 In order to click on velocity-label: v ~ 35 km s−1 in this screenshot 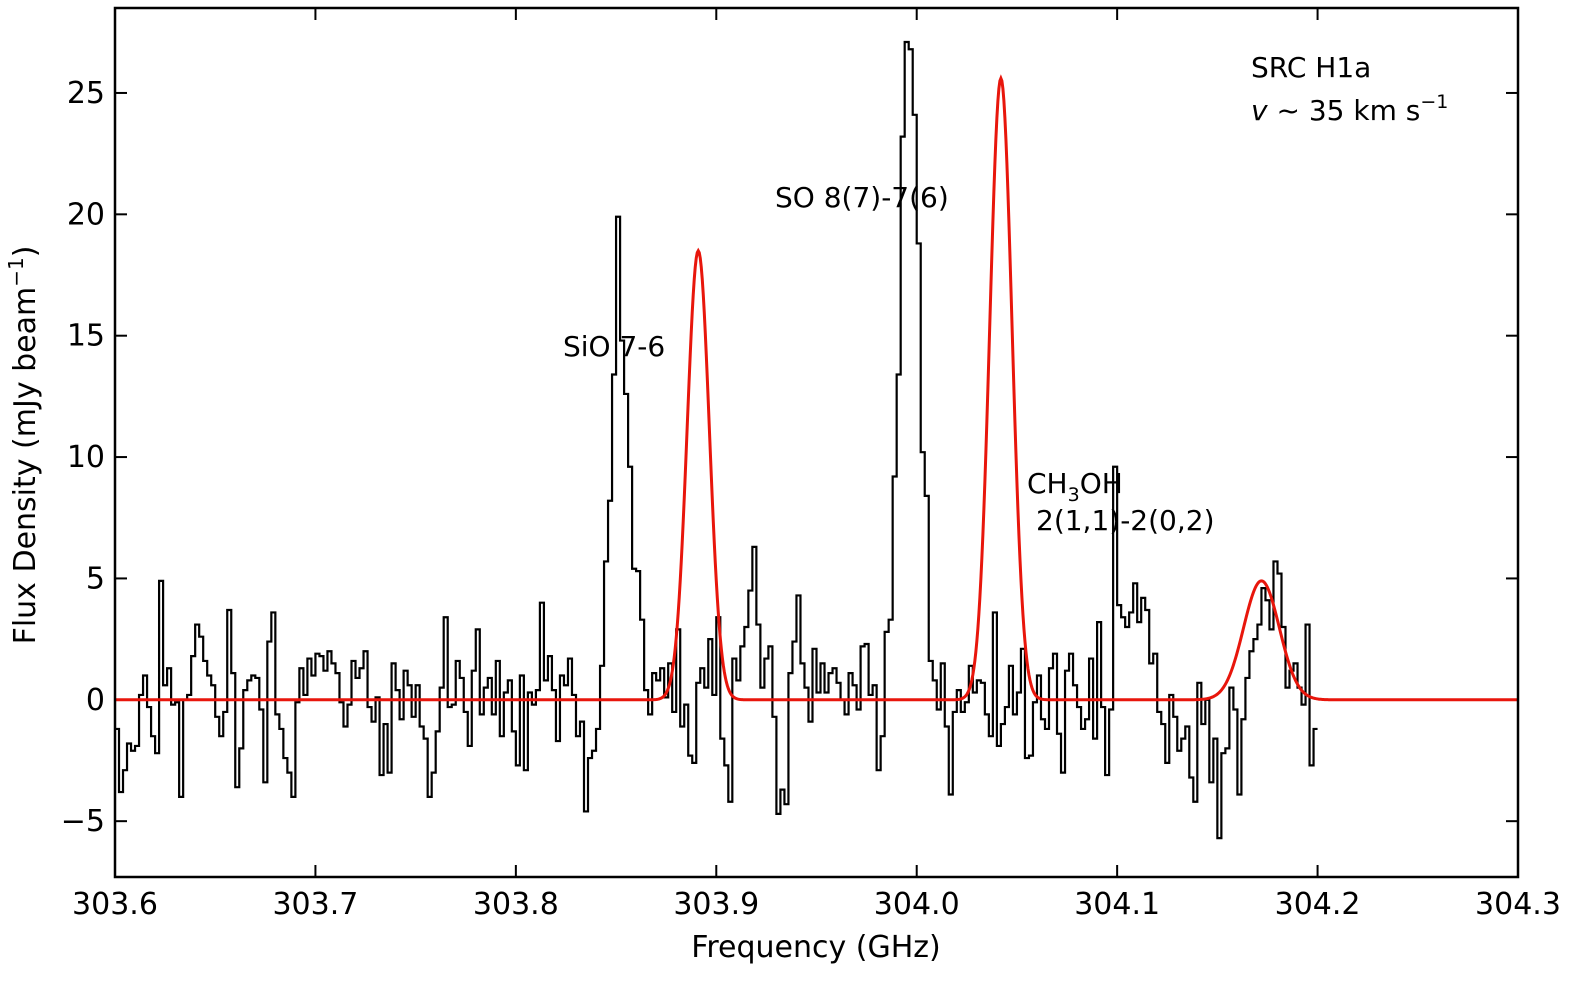, I will do `click(1349, 109)`.